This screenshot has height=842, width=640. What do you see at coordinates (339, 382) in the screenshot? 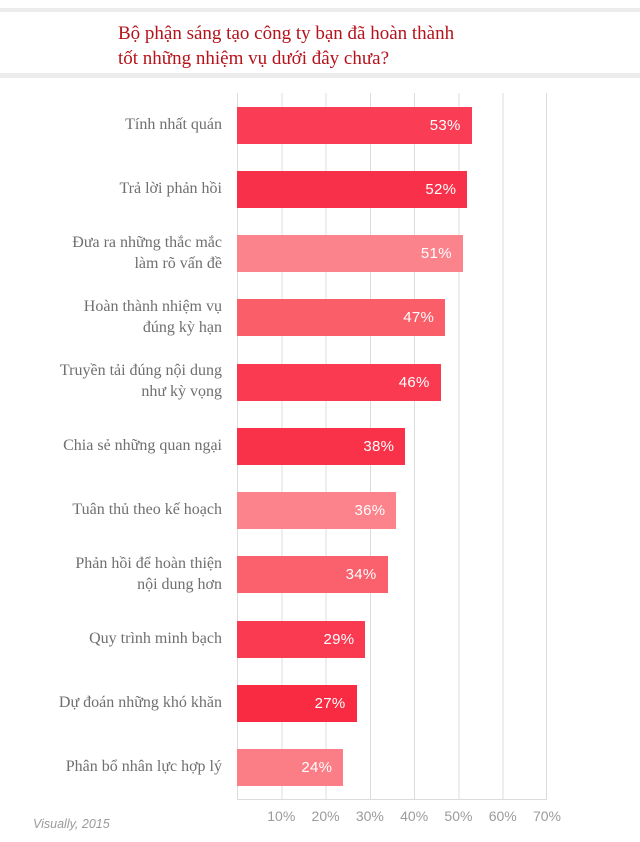
I see `bar: 46%` at bounding box center [339, 382].